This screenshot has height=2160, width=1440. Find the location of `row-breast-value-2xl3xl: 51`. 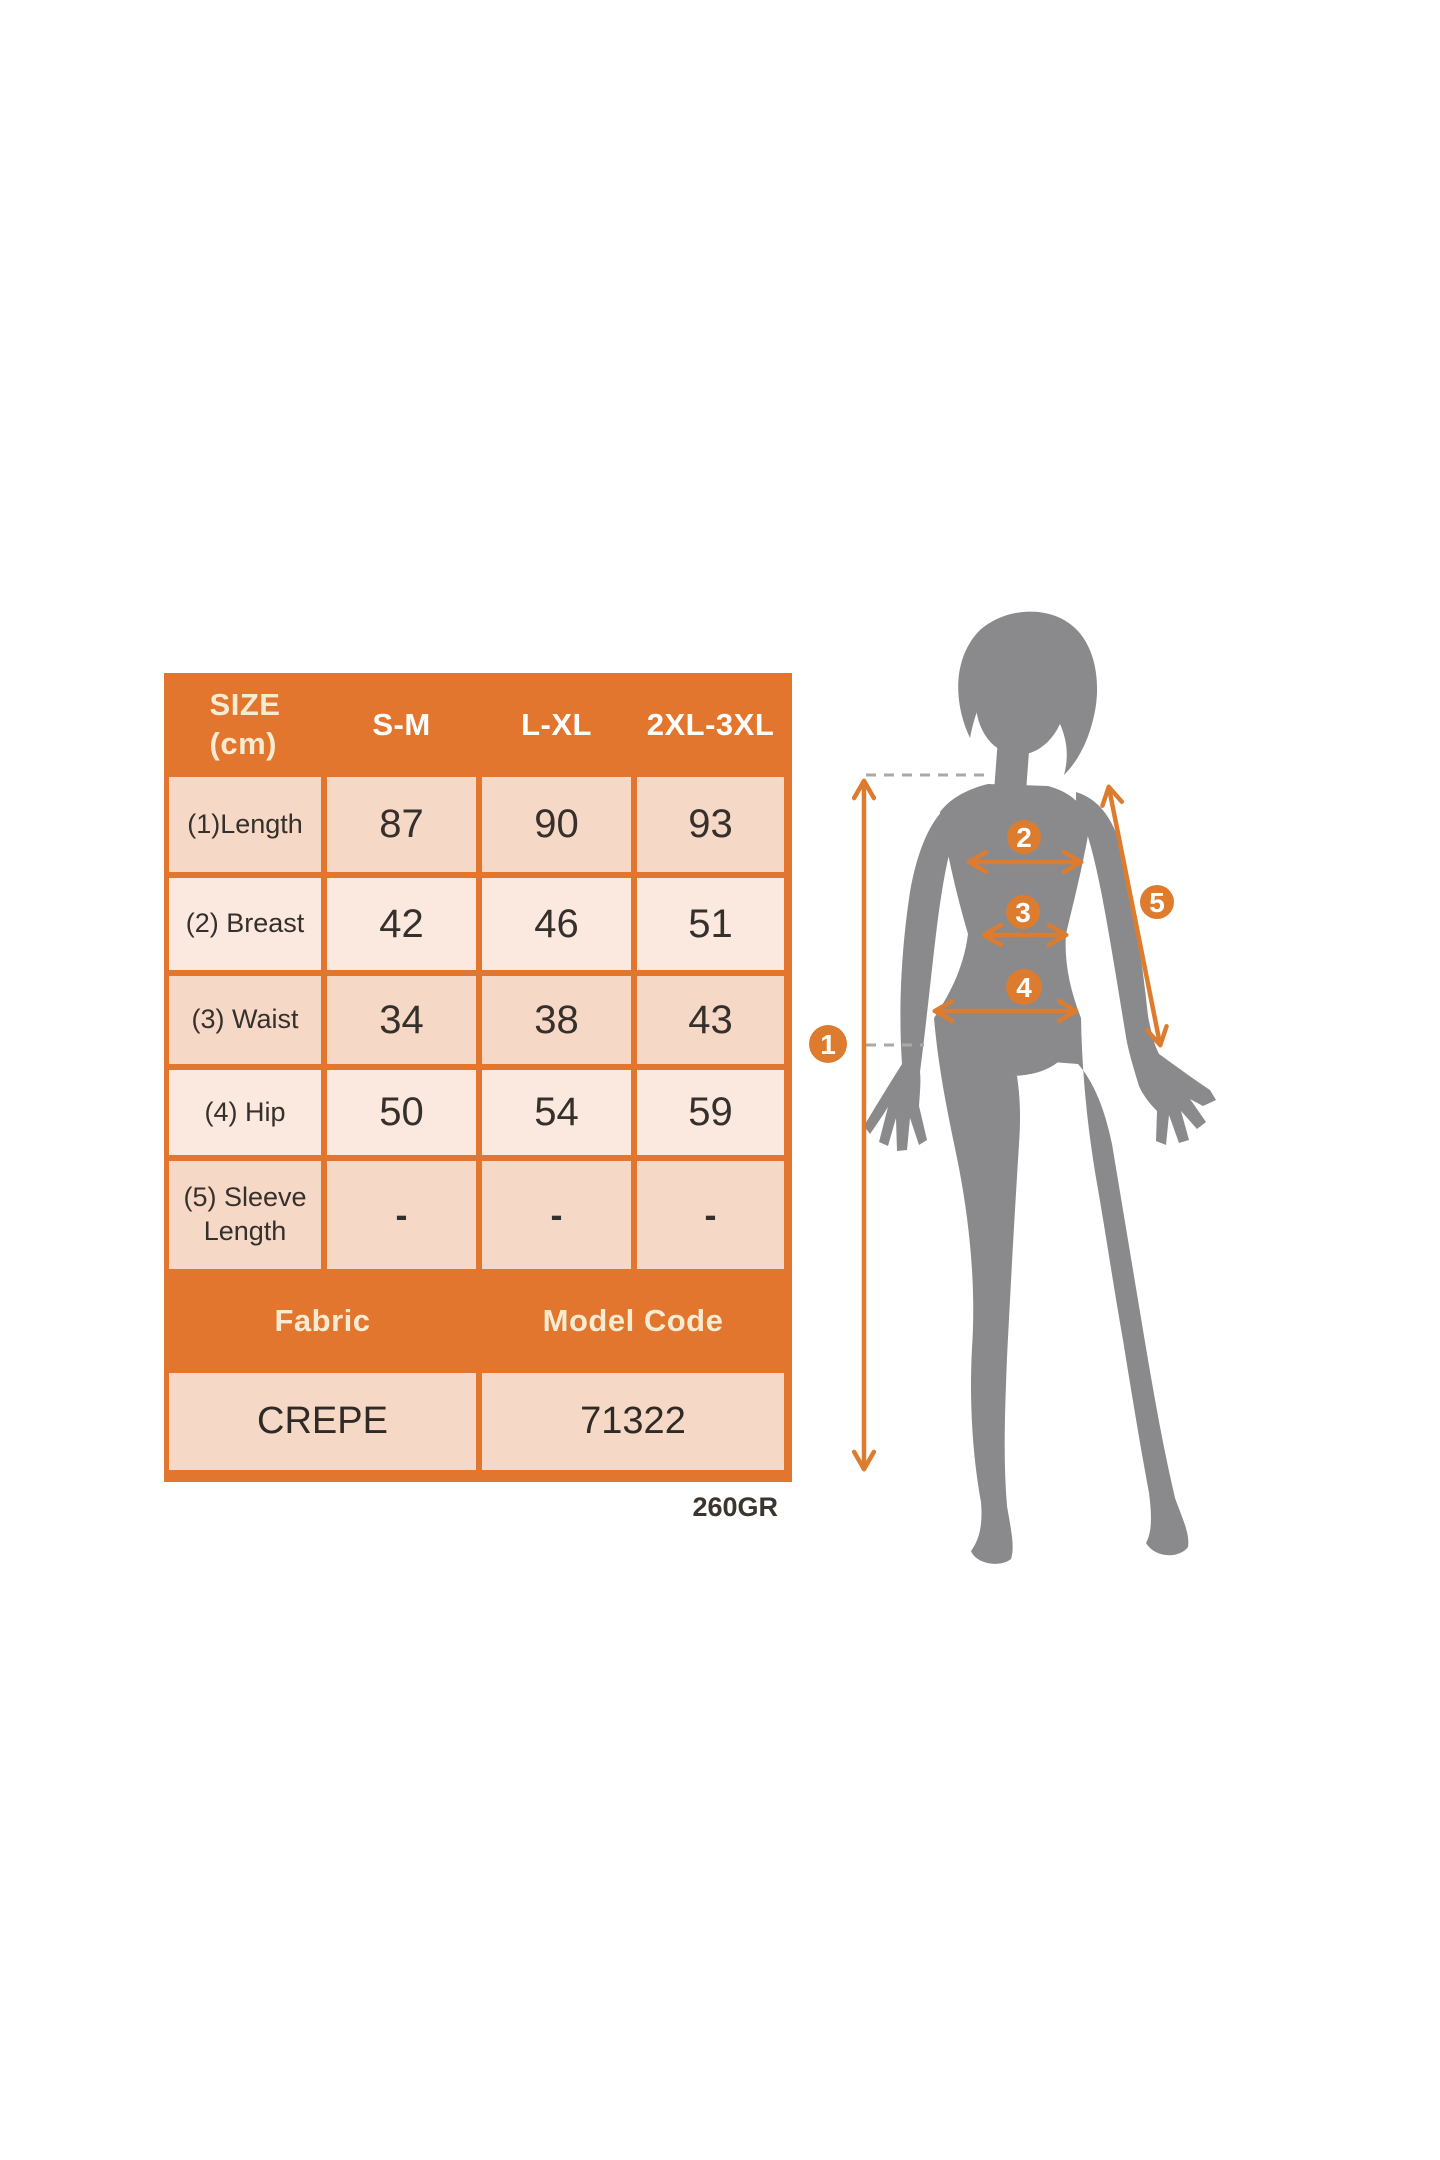

row-breast-value-2xl3xl: 51 is located at coordinates (710, 924).